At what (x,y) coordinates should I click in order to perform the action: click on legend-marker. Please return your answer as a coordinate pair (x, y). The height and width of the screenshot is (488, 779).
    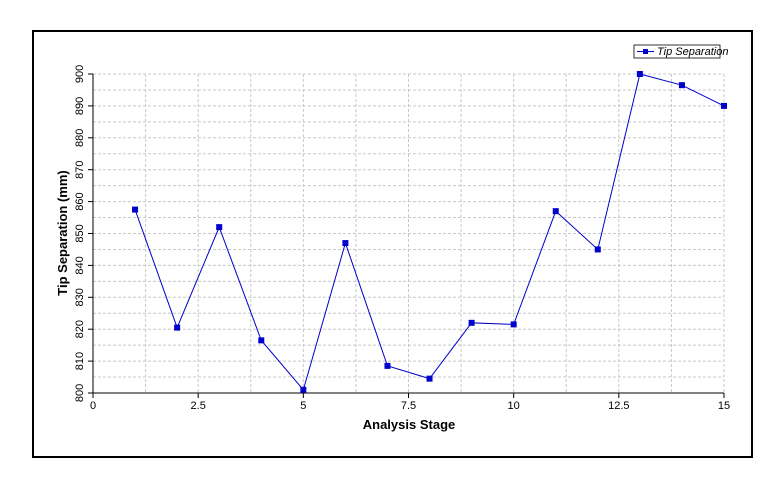
    Looking at the image, I should click on (645, 51).